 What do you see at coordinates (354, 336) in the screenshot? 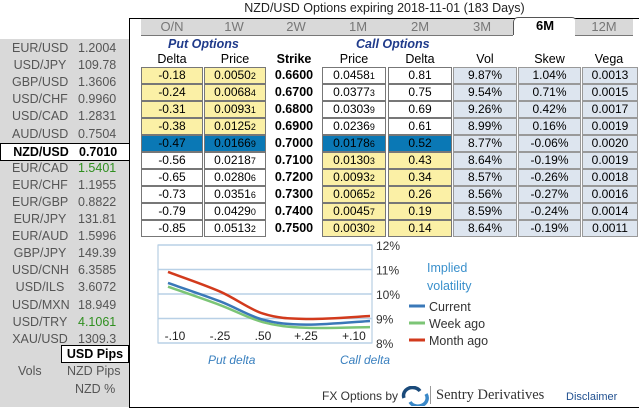
I see `x-tick-label: +.10` at bounding box center [354, 336].